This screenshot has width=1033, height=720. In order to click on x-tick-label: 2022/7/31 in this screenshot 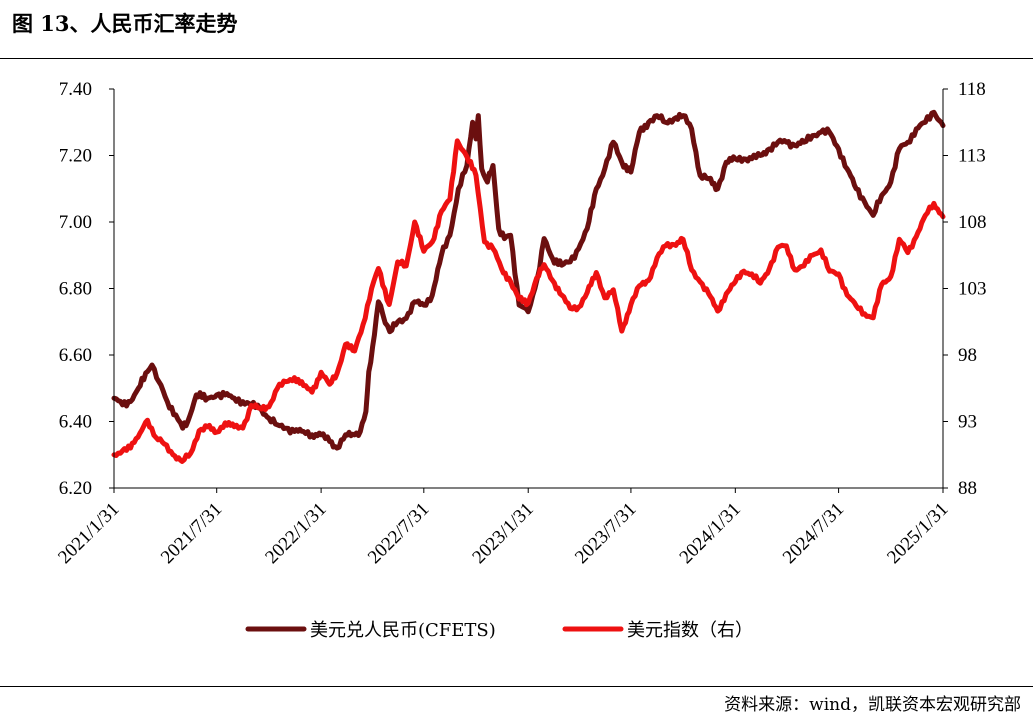, I will do `click(398, 533)`.